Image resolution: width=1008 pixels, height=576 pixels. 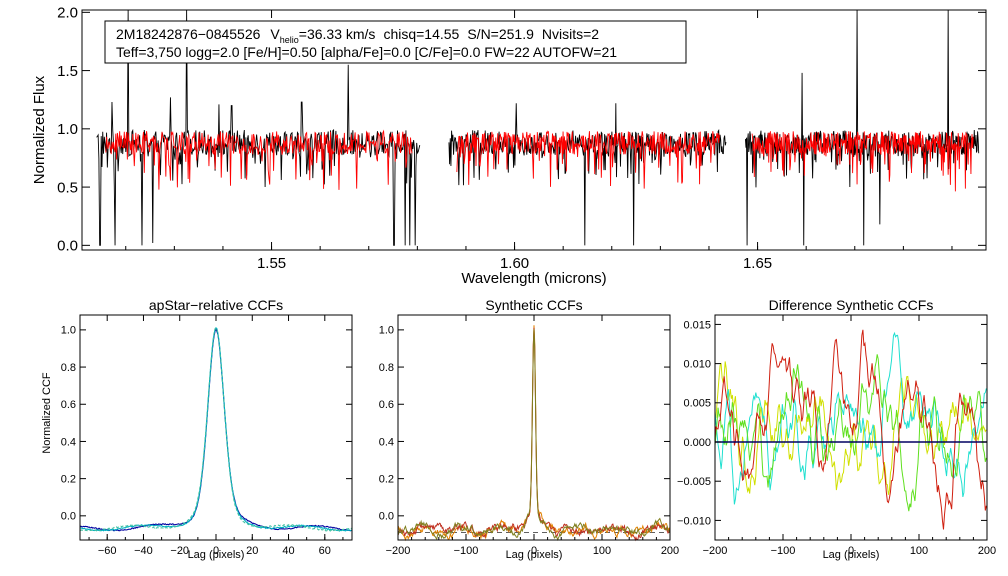 What do you see at coordinates (47, 413) in the screenshot?
I see `apstar-ylabel: Normalized CCF` at bounding box center [47, 413].